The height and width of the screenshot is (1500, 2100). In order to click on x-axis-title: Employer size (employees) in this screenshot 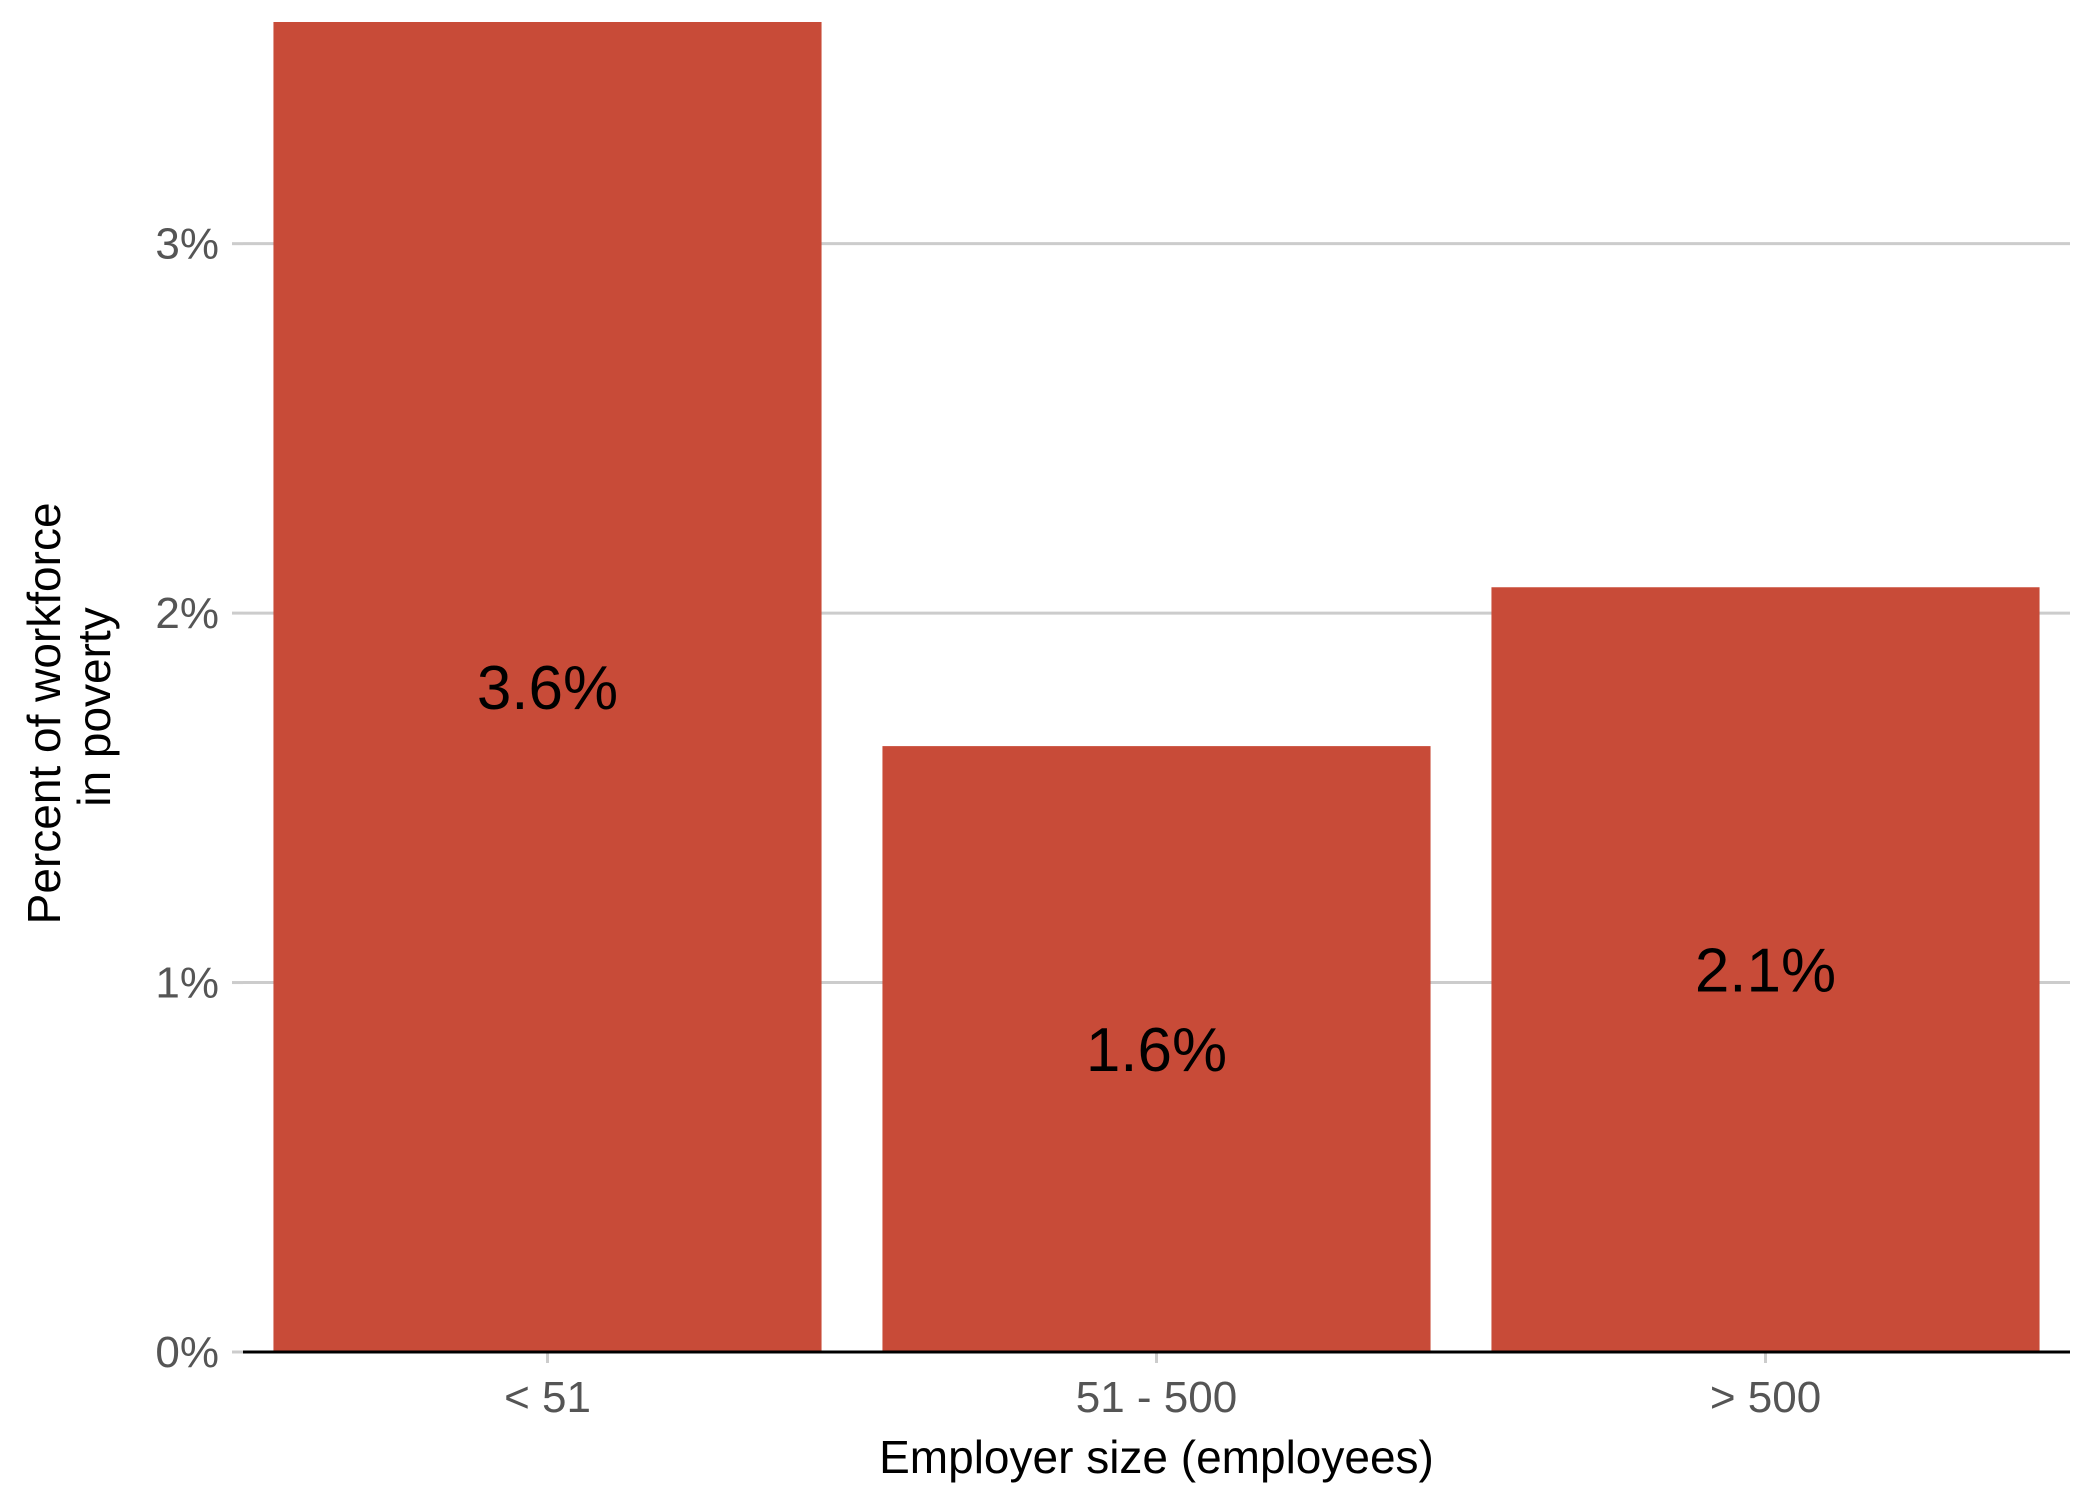, I will do `click(1156, 1457)`.